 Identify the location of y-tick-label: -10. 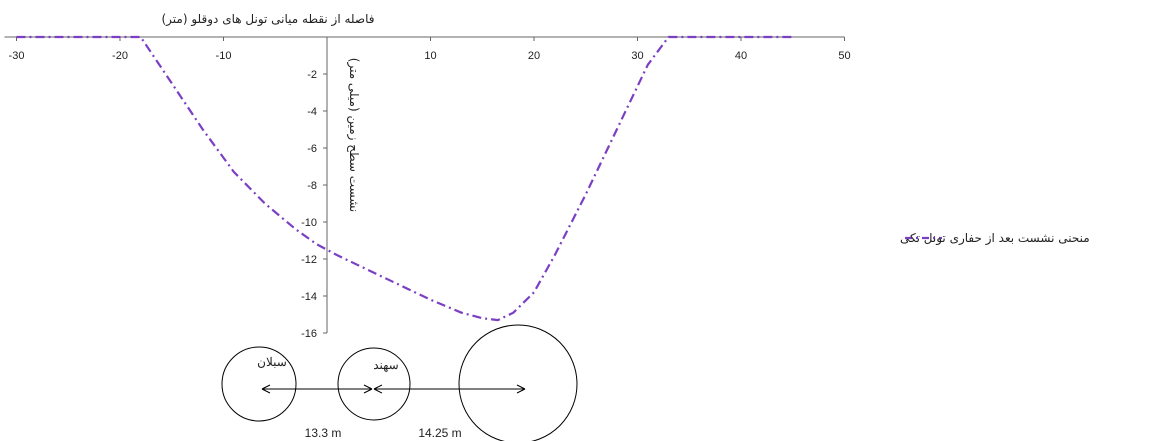
(309, 223).